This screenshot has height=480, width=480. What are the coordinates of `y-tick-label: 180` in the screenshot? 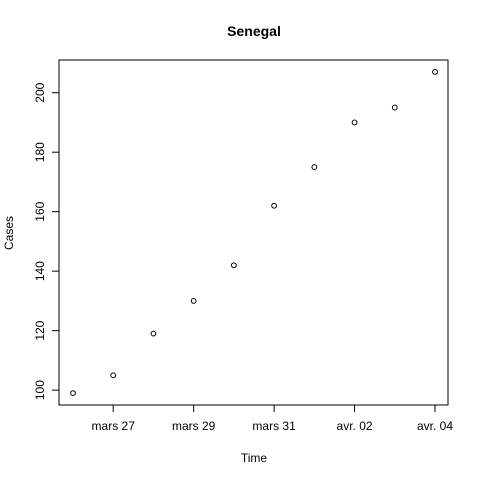 It's located at (40, 152).